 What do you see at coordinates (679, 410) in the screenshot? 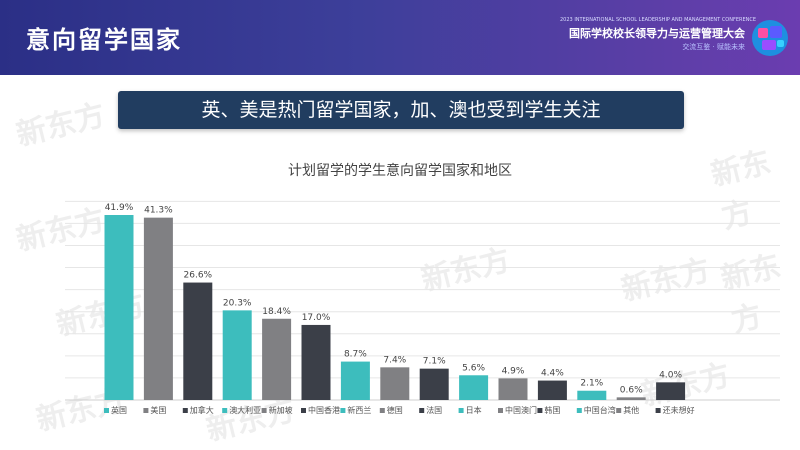
I see `legend-label: 还未想好` at bounding box center [679, 410].